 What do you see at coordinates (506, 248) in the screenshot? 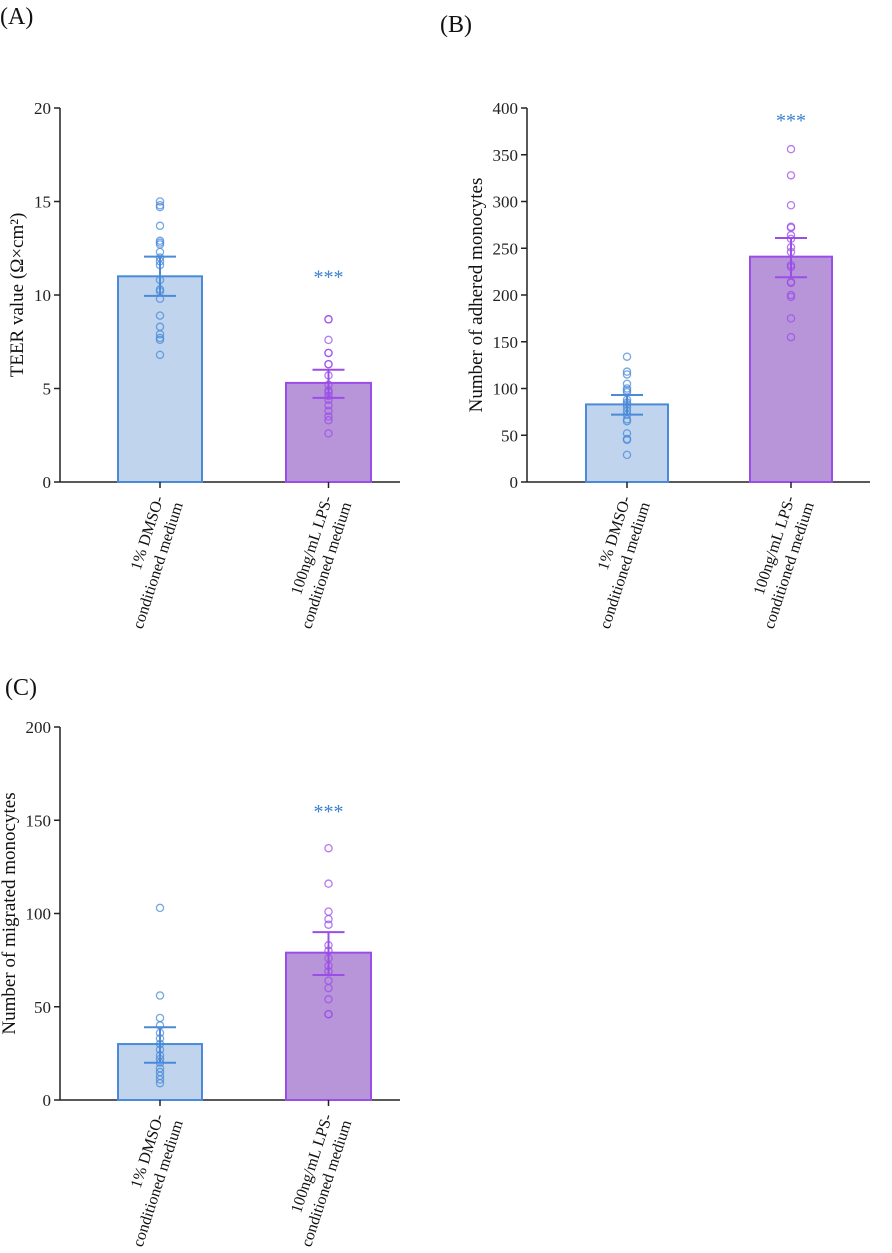
I see `y-tick-label: 250` at bounding box center [506, 248].